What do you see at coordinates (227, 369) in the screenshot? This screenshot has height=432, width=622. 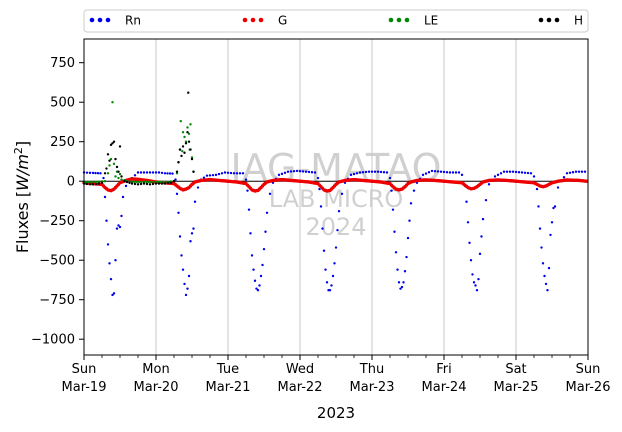 I see `x-tick-day: Tue` at bounding box center [227, 369].